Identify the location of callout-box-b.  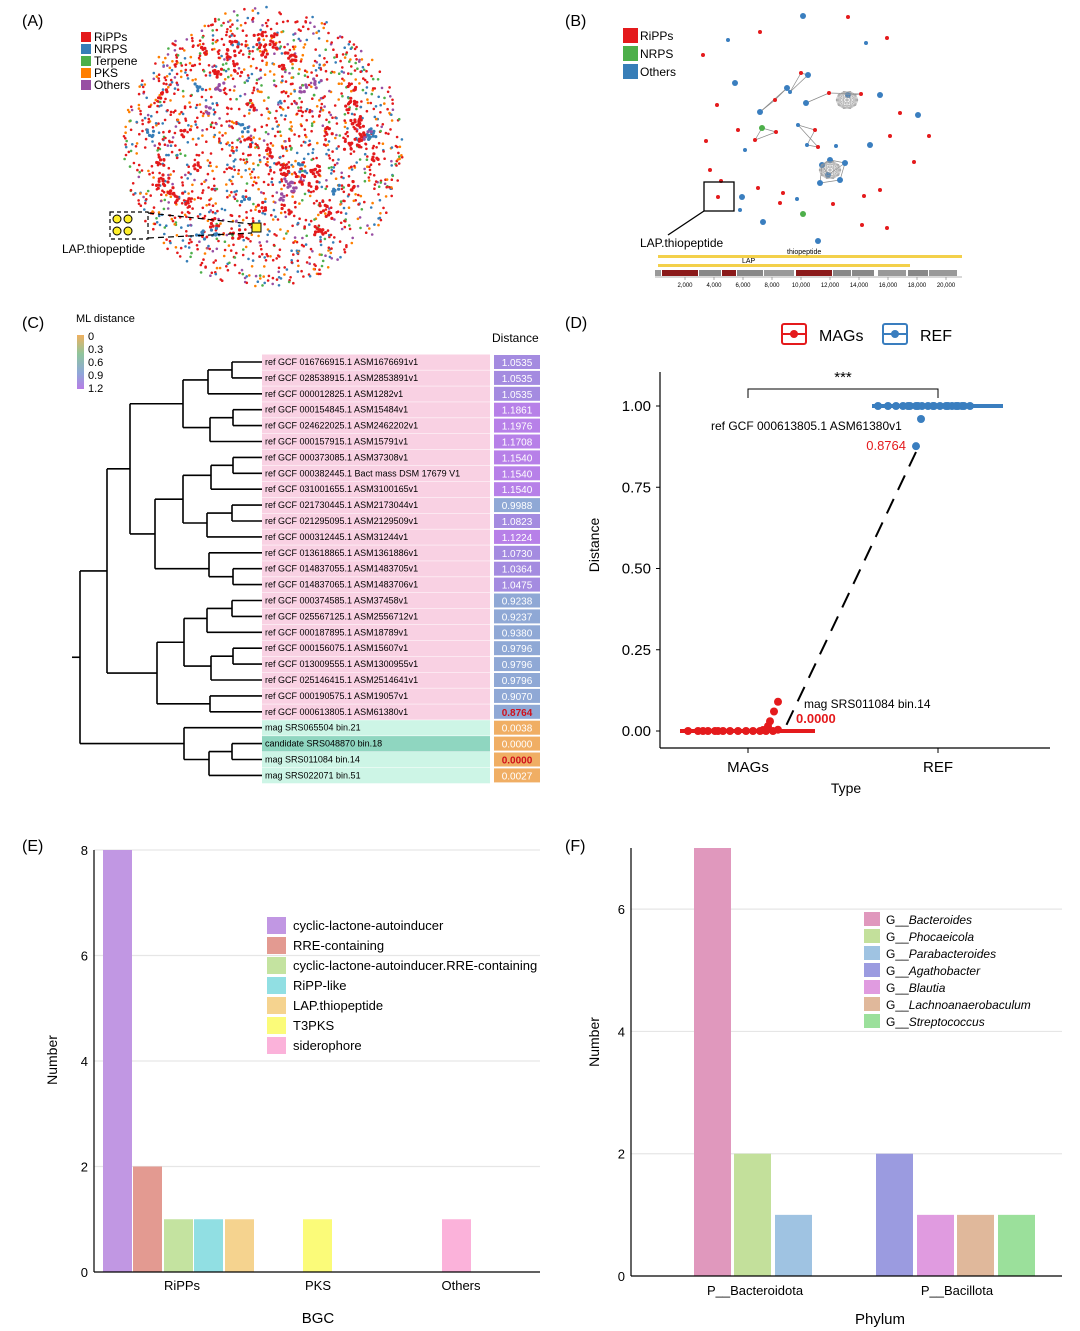
(719, 196).